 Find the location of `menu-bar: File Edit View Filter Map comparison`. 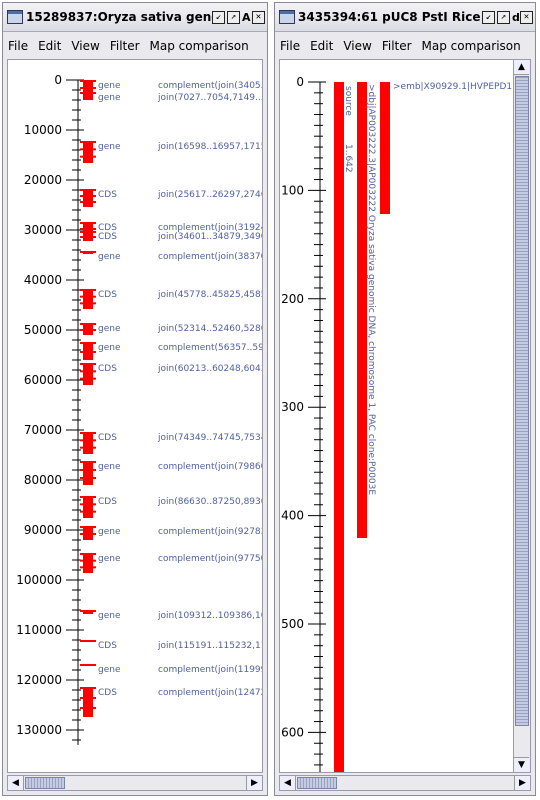

menu-bar: File Edit View Filter Map comparison is located at coordinates (135, 46).